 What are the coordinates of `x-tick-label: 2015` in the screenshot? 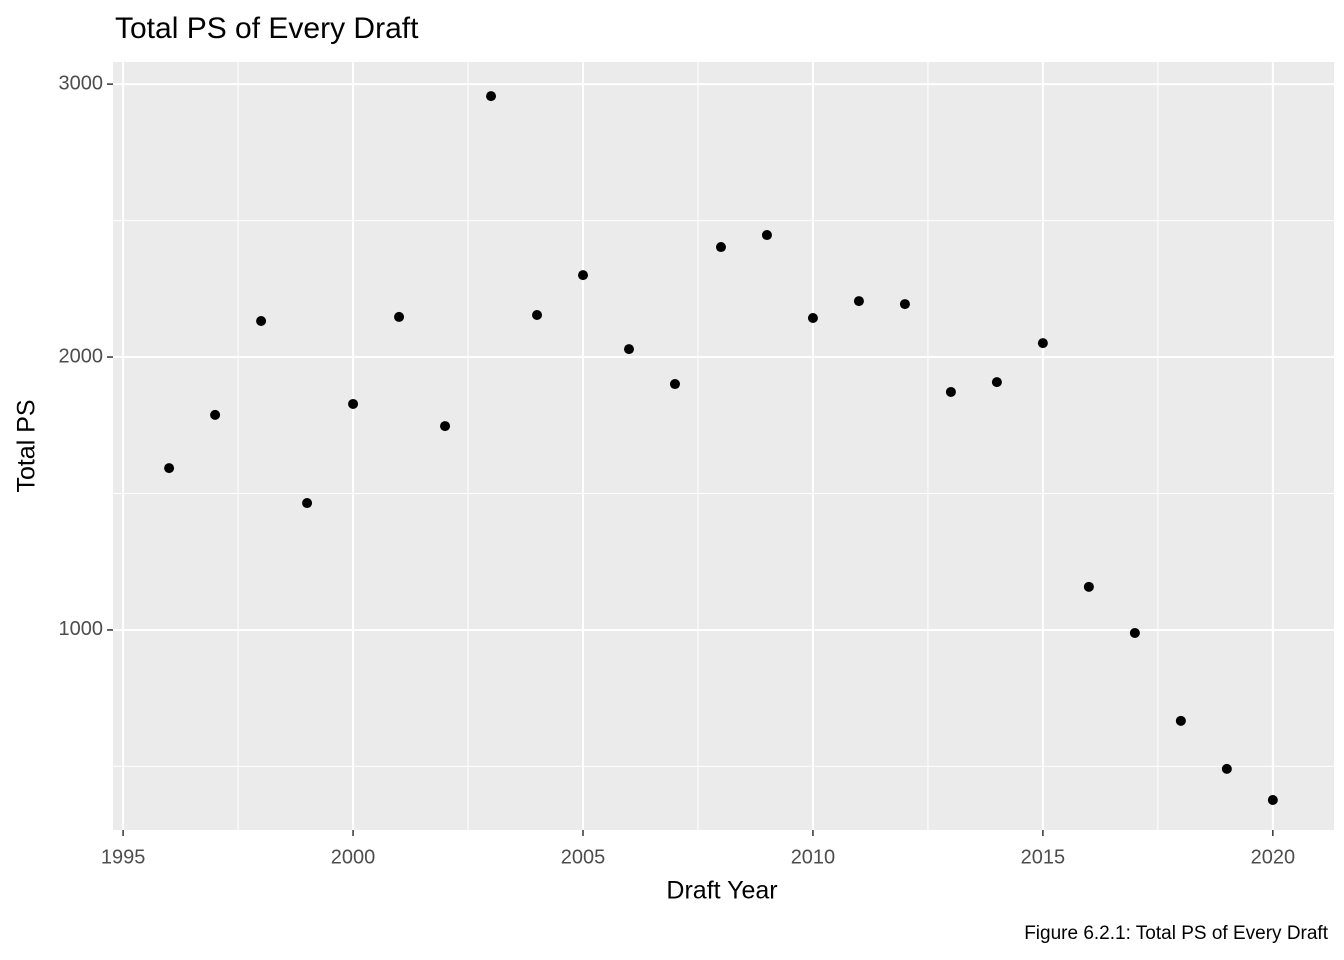 It's located at (1043, 857).